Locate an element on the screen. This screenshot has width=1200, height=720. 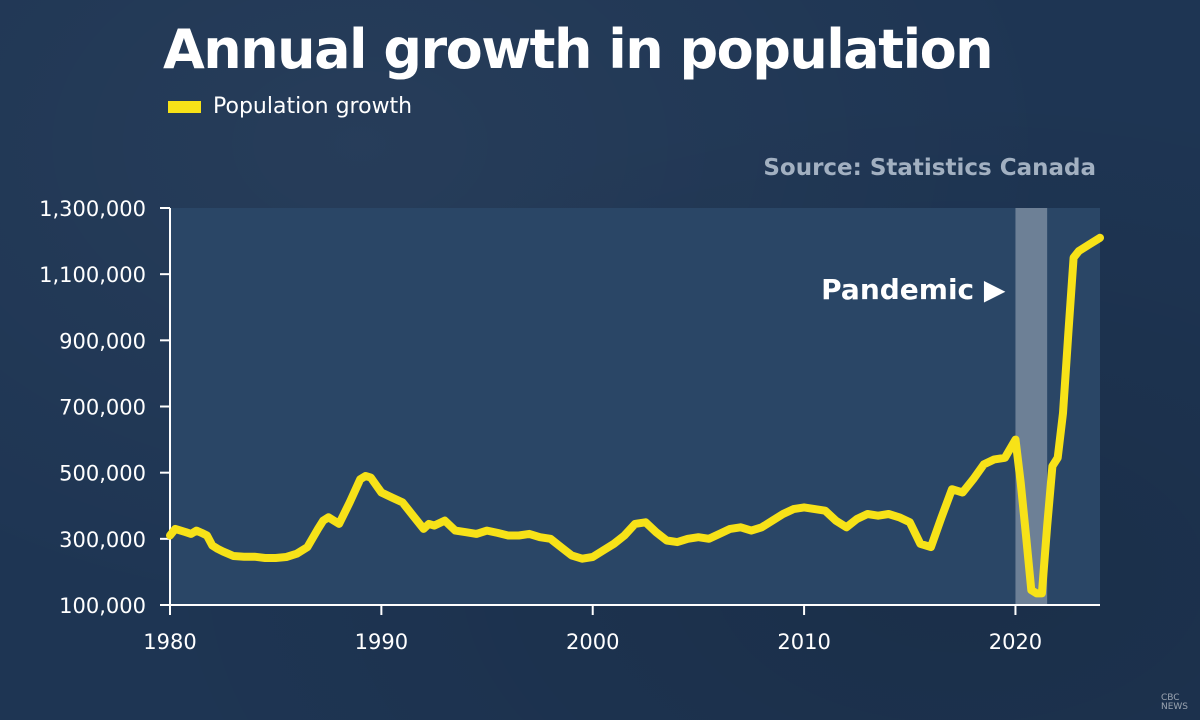
watermark-line-2: NEWS is located at coordinates (1174, 707).